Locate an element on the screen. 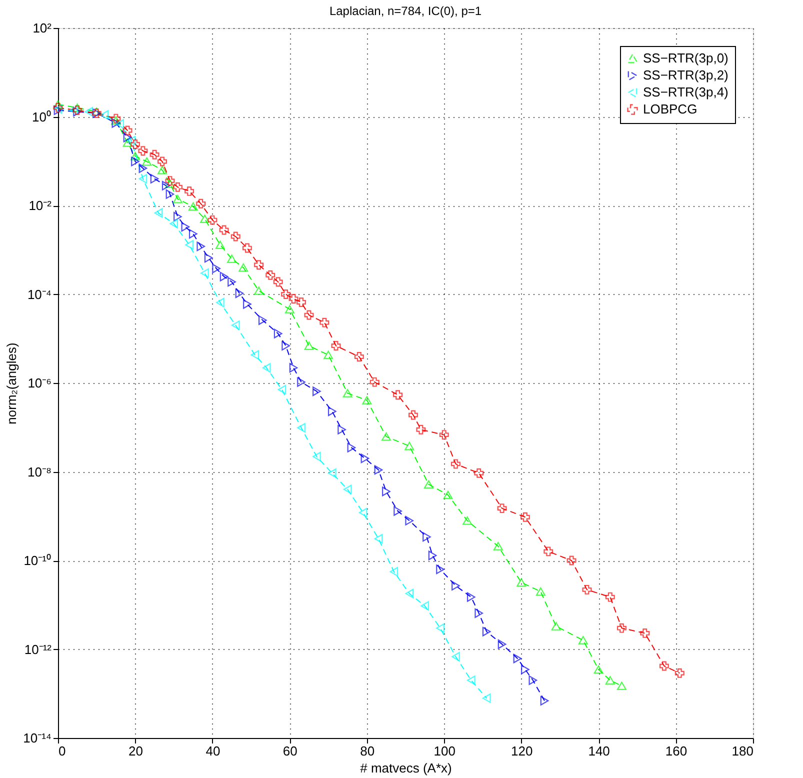  y-tick-label: 10⁻¹² is located at coordinates (38, 649).